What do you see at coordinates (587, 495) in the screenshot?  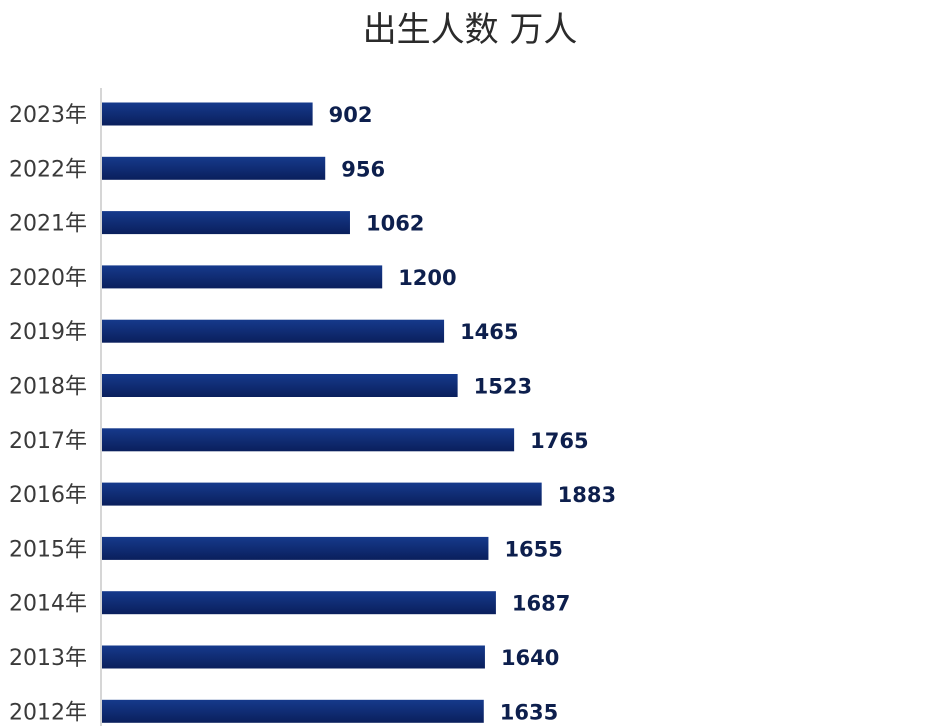 I see `data-label: 1883` at bounding box center [587, 495].